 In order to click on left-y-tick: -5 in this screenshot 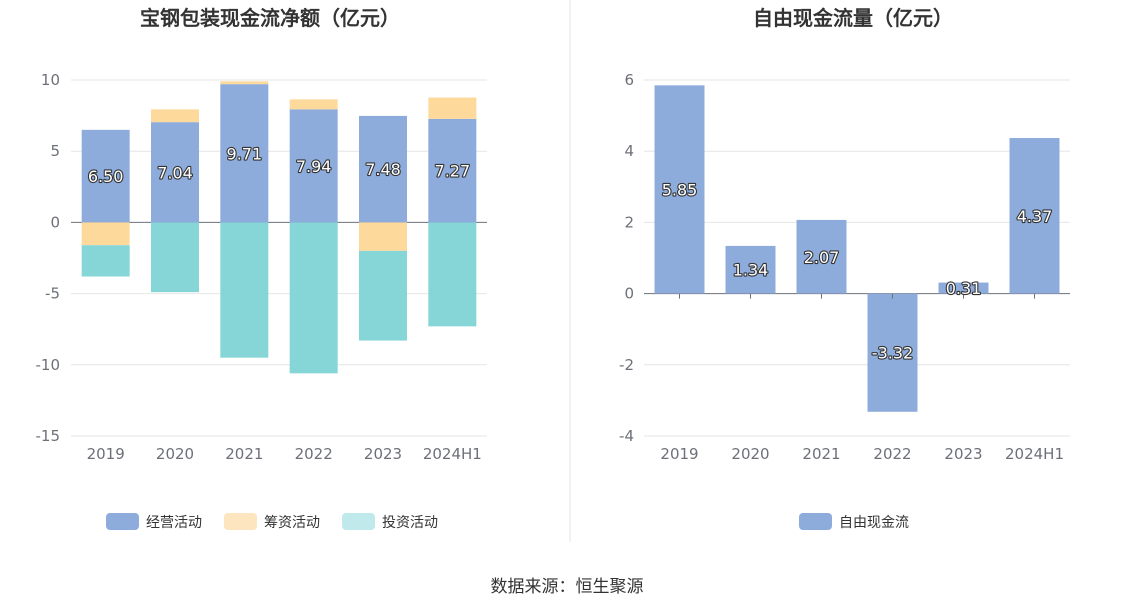, I will do `click(52, 294)`.